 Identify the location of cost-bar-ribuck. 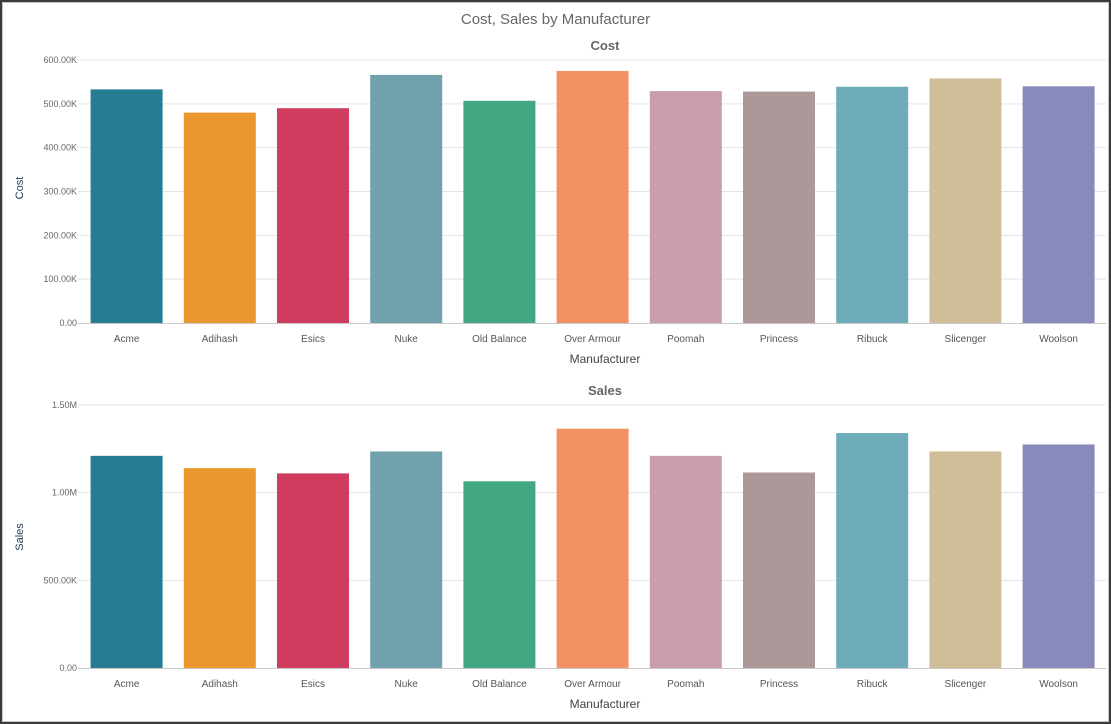
(872, 204).